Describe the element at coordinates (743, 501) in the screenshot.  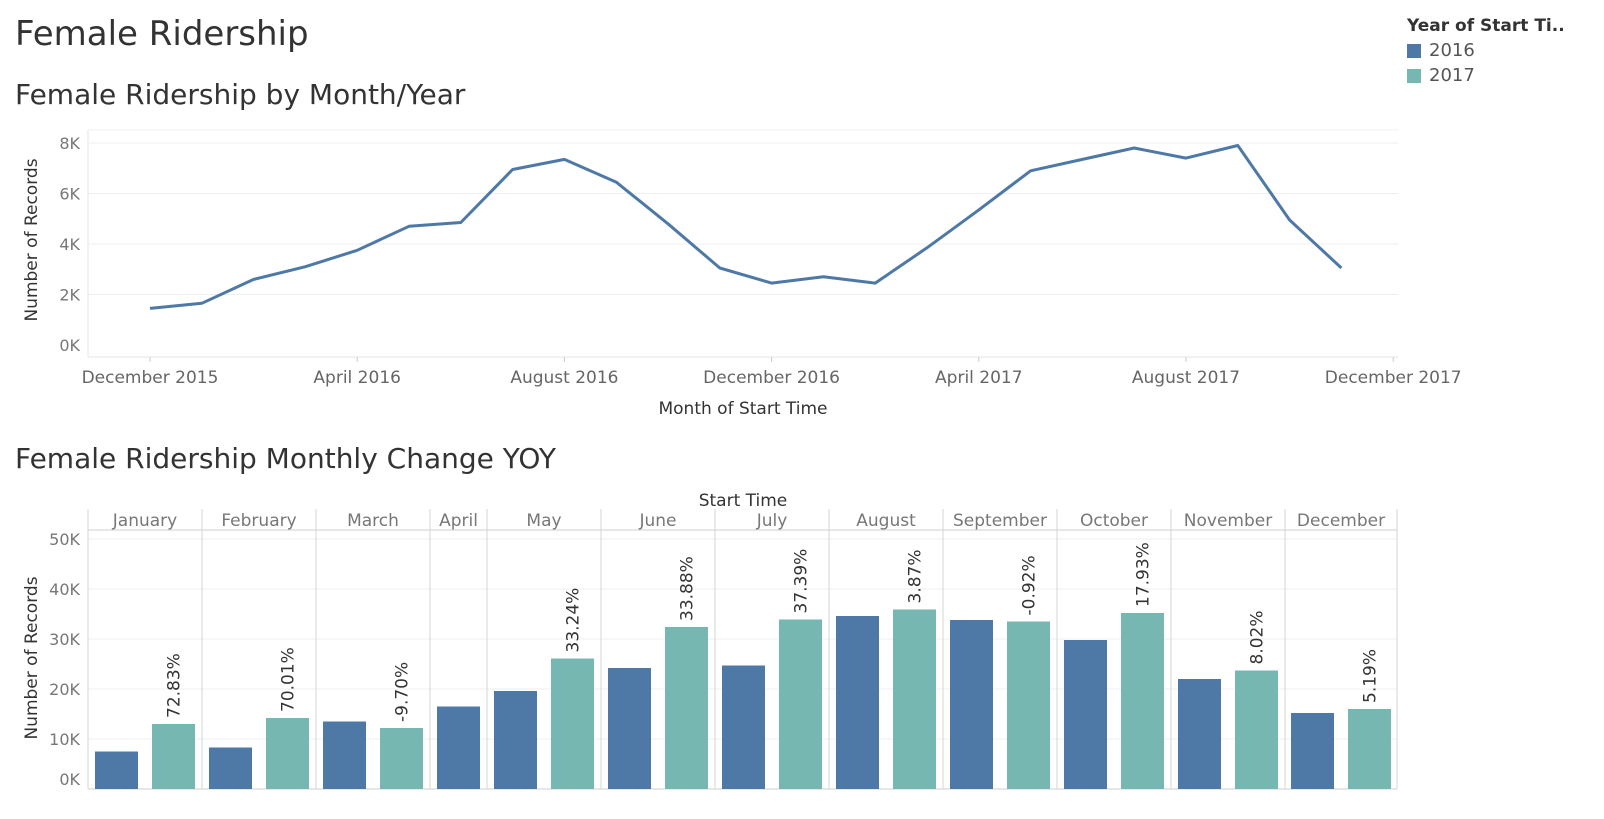
I see `bar-column-header: Start Time` at that location.